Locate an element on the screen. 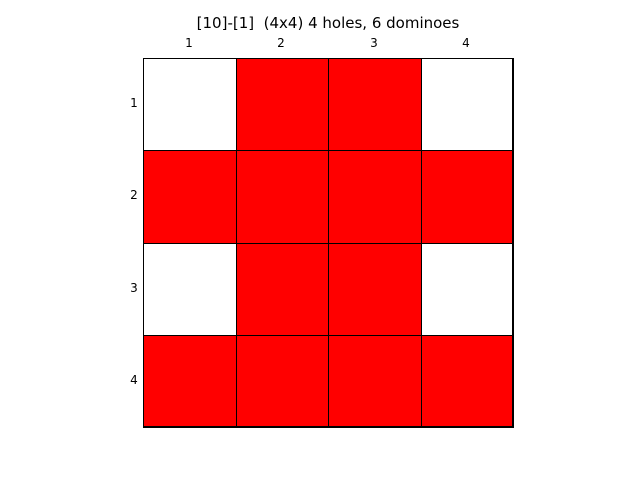  puzzle-title: [10]-[1] (4x4) 4 holes, 6 dominoes is located at coordinates (328, 23).